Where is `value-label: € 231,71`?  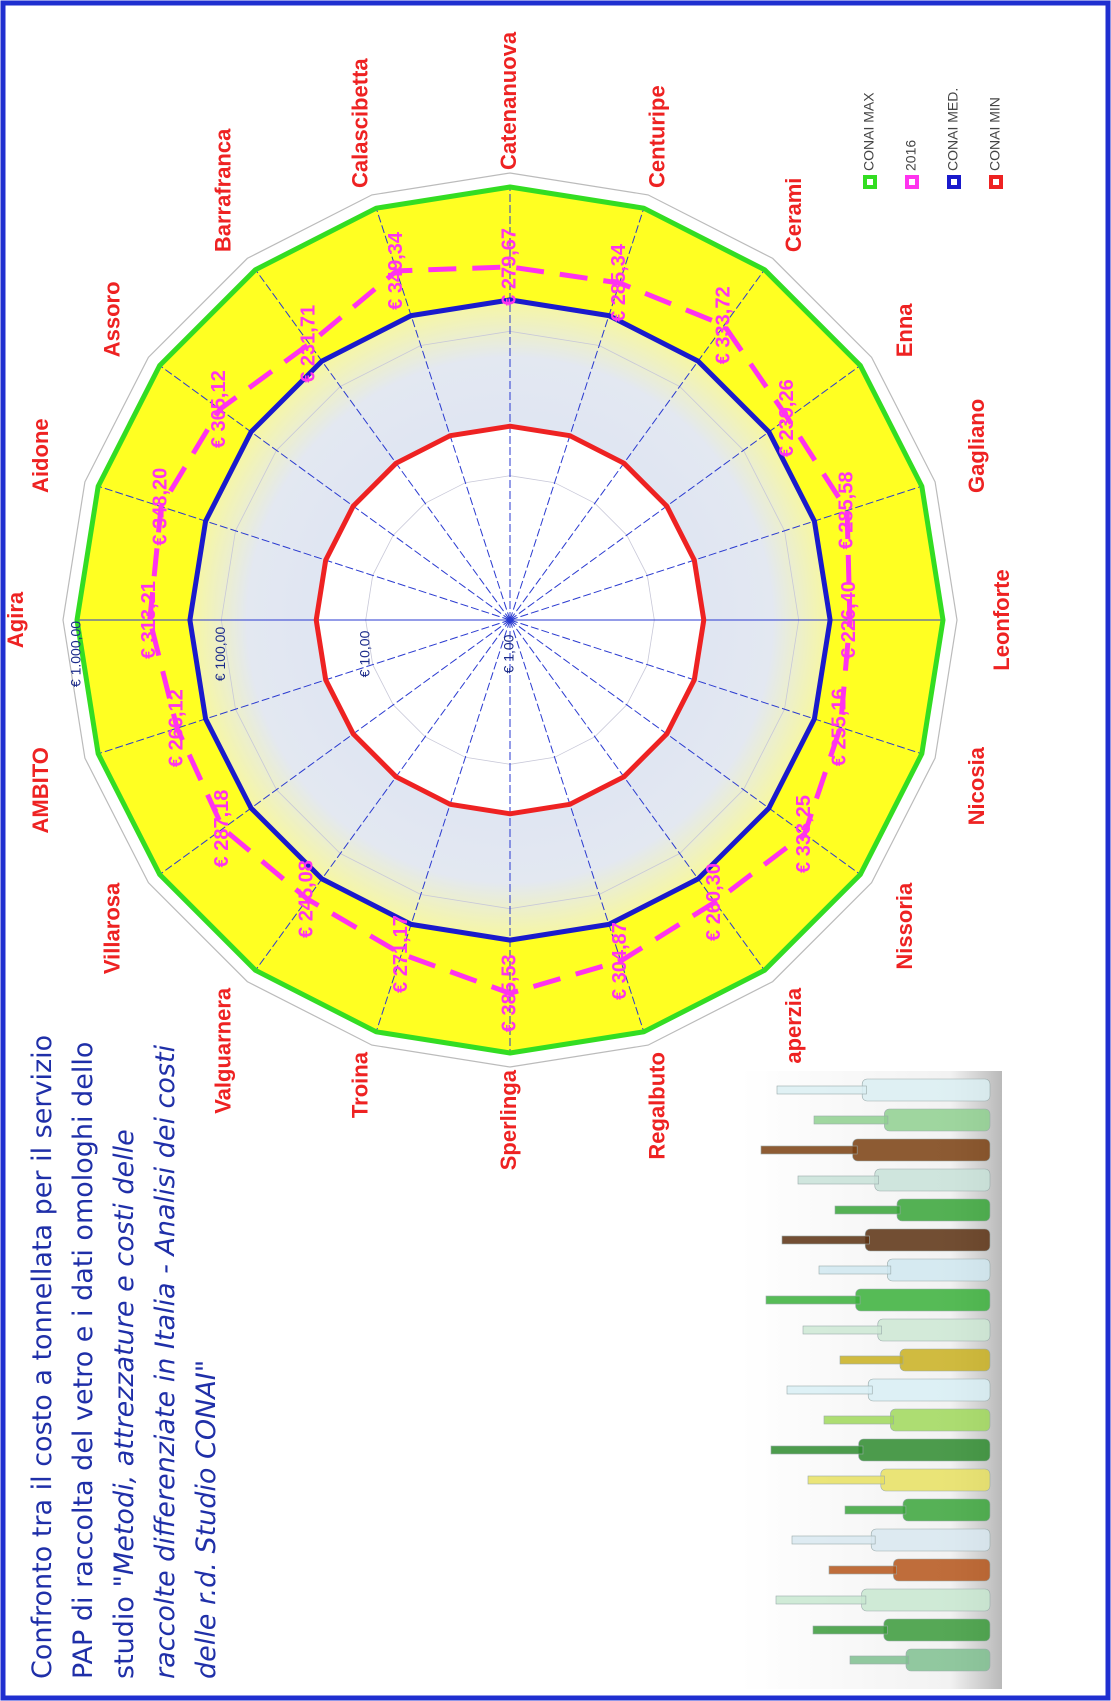
value-label: € 231,71 is located at coordinates (309, 344).